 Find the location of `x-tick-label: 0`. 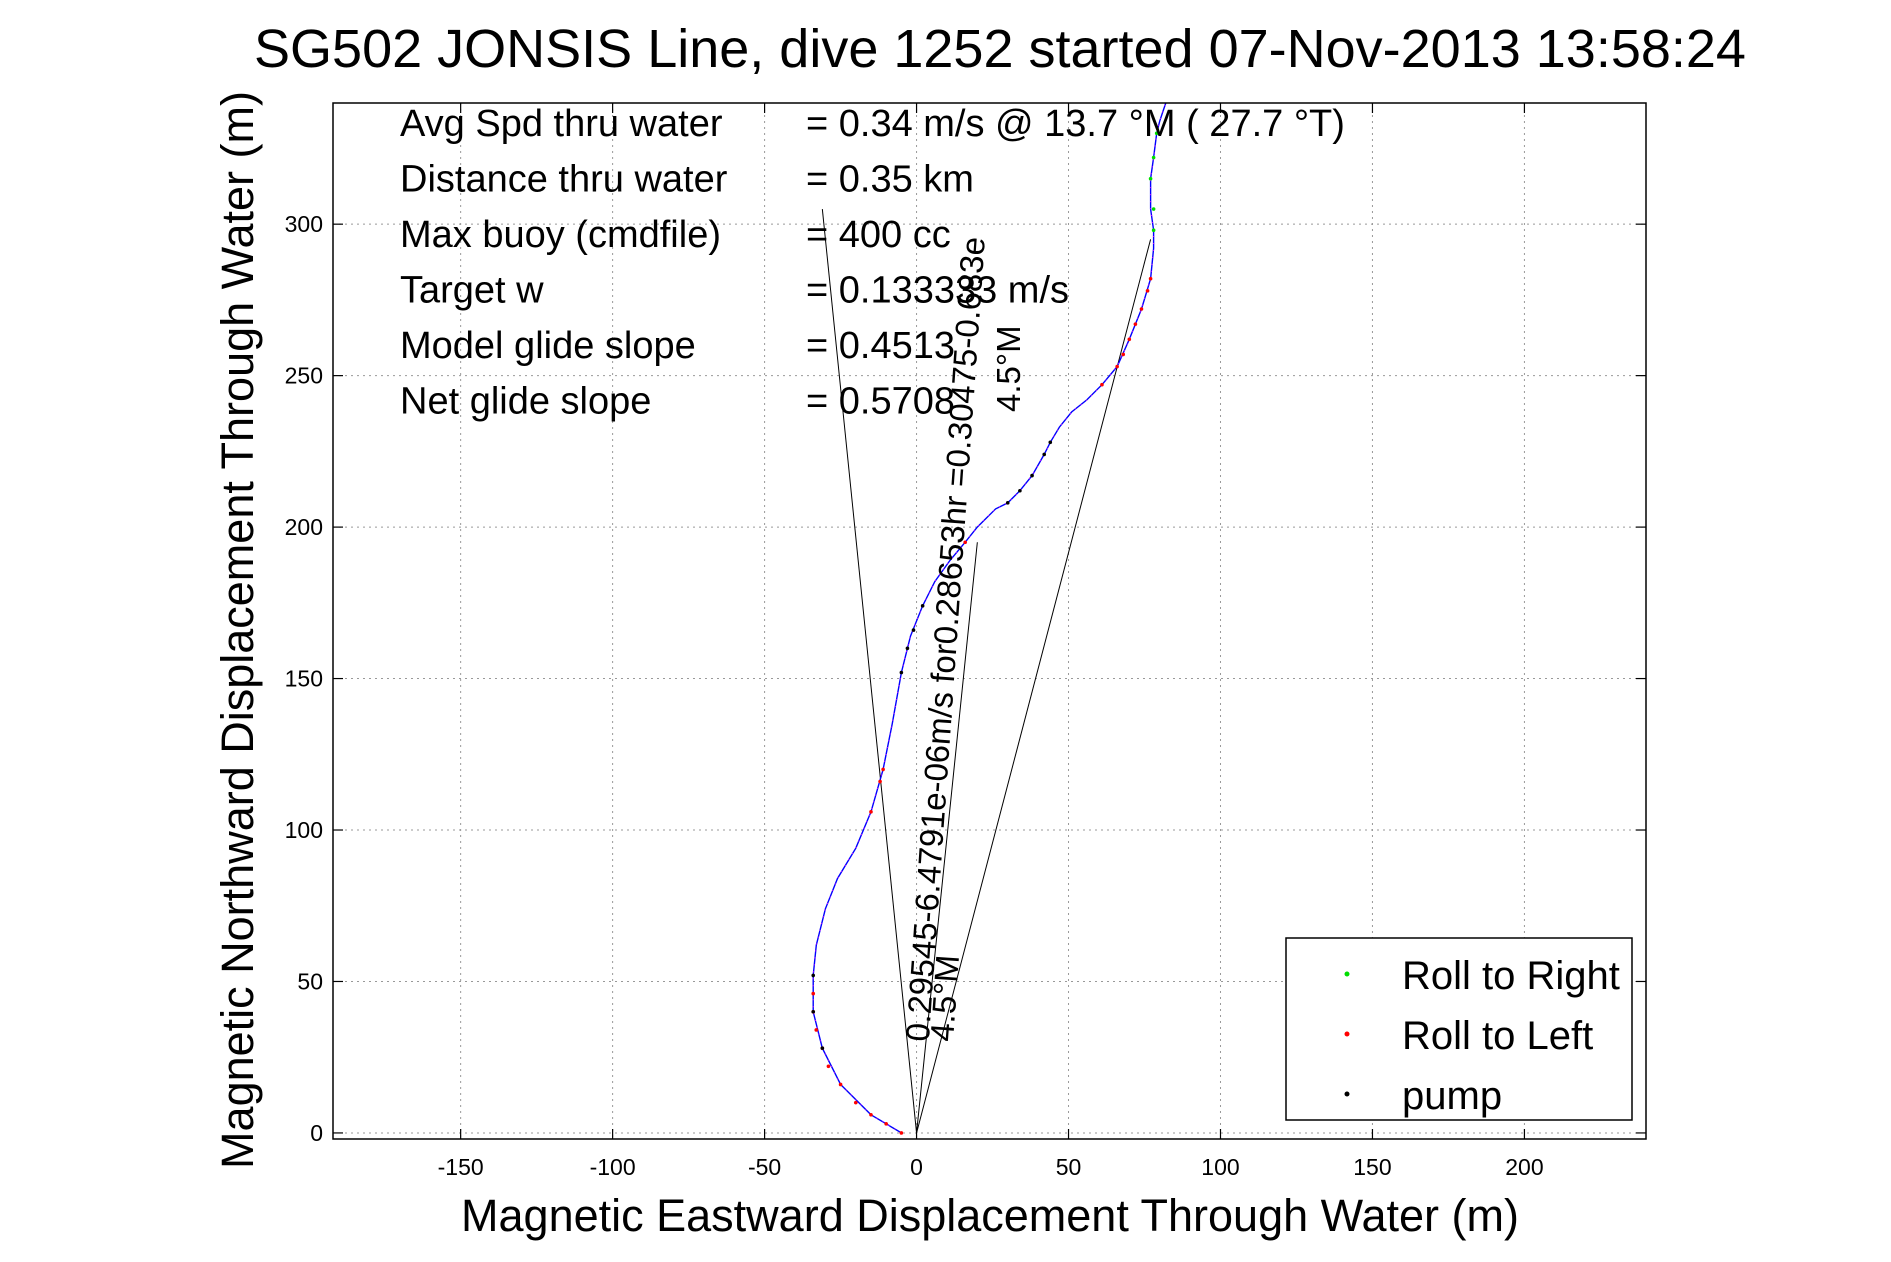

x-tick-label: 0 is located at coordinates (916, 1167).